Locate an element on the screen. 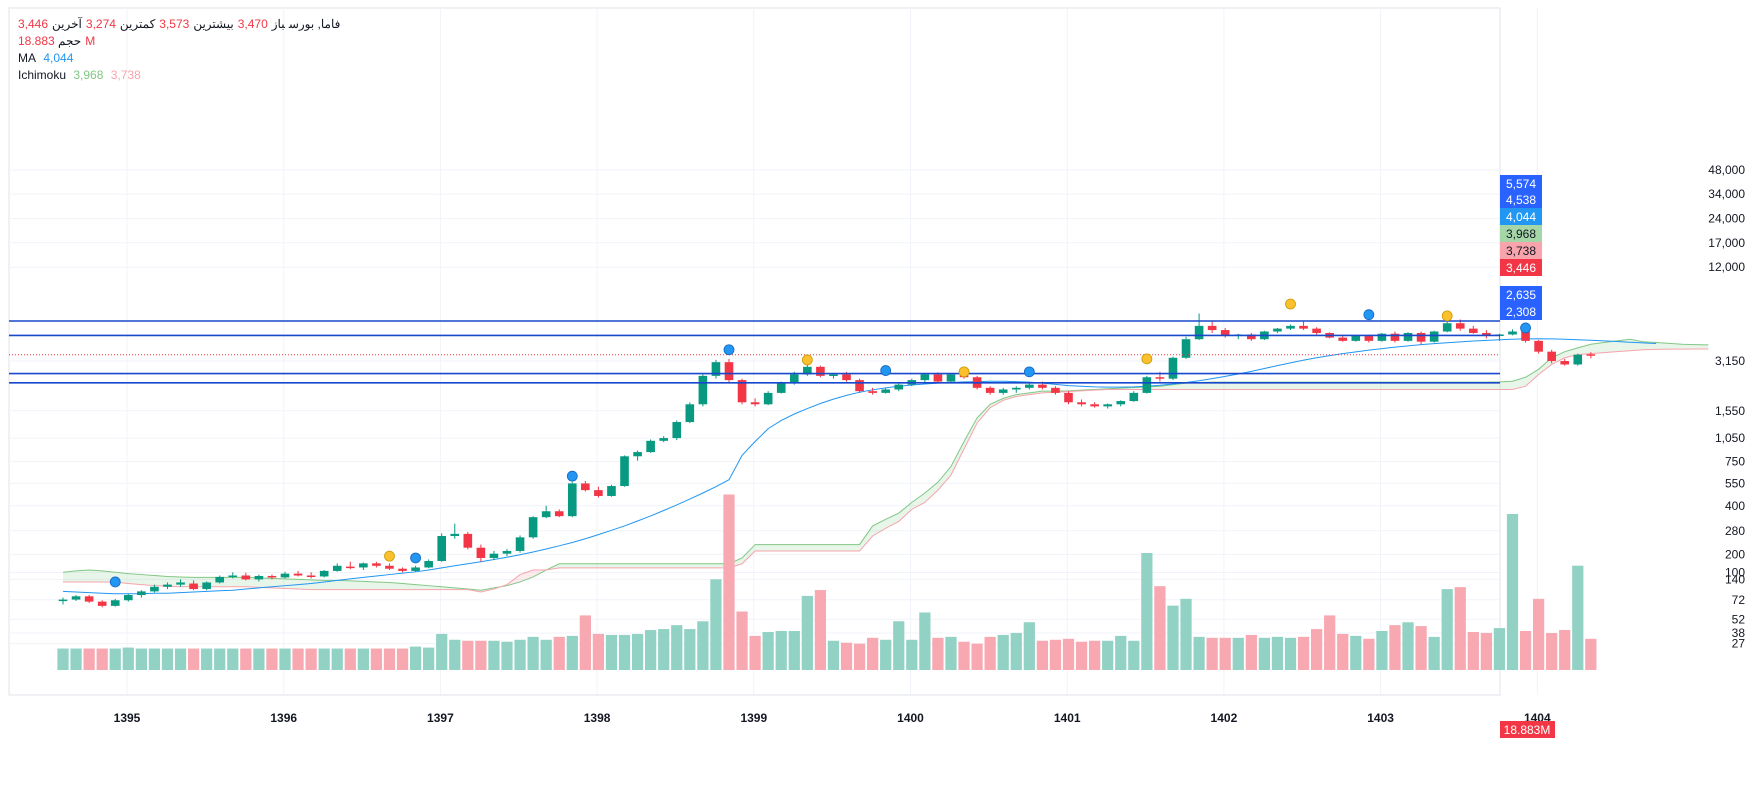 Image resolution: width=1757 pixels, height=795 pixels. legend-volume-value: 18.883M is located at coordinates (57, 41).